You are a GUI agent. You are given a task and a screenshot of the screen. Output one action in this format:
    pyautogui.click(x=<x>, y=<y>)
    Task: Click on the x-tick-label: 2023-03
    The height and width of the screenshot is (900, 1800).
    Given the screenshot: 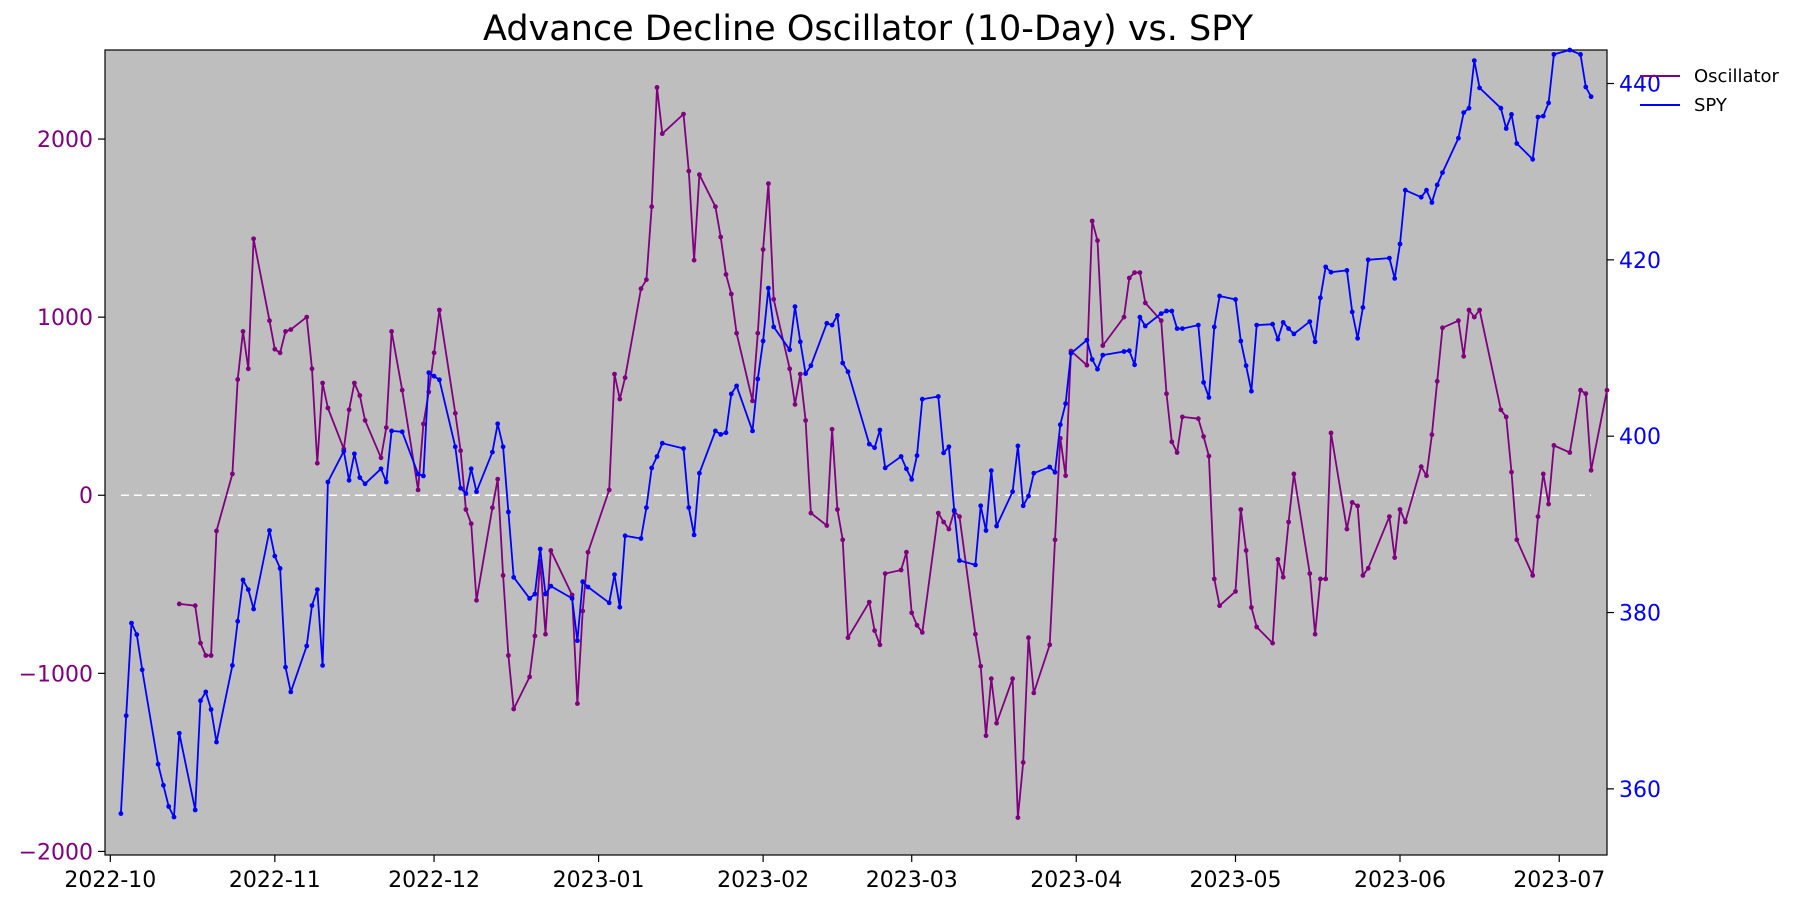 What is the action you would take?
    pyautogui.click(x=912, y=880)
    